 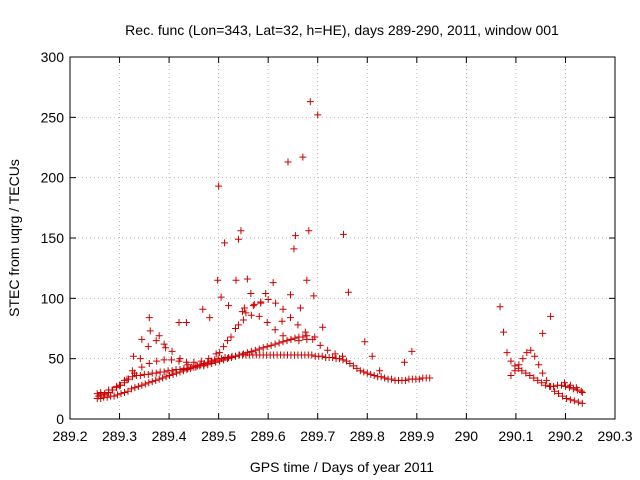 What do you see at coordinates (56, 359) in the screenshot?
I see `y-tick-label: 50` at bounding box center [56, 359].